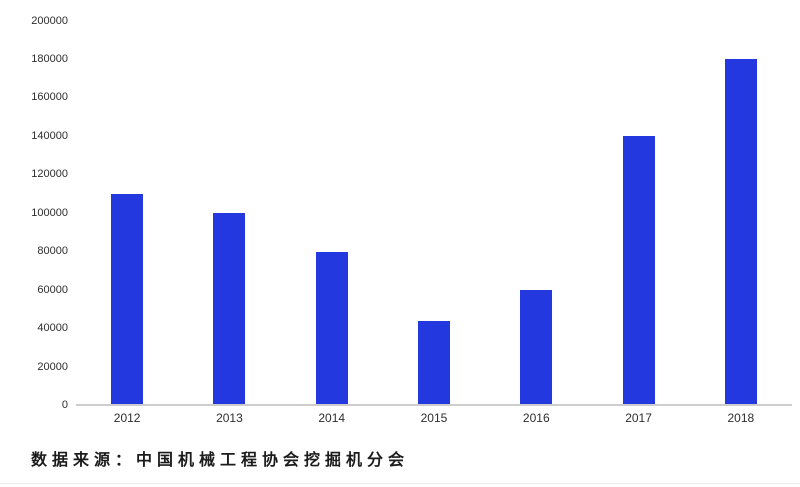  Describe the element at coordinates (331, 328) in the screenshot. I see `bar-2014` at that location.